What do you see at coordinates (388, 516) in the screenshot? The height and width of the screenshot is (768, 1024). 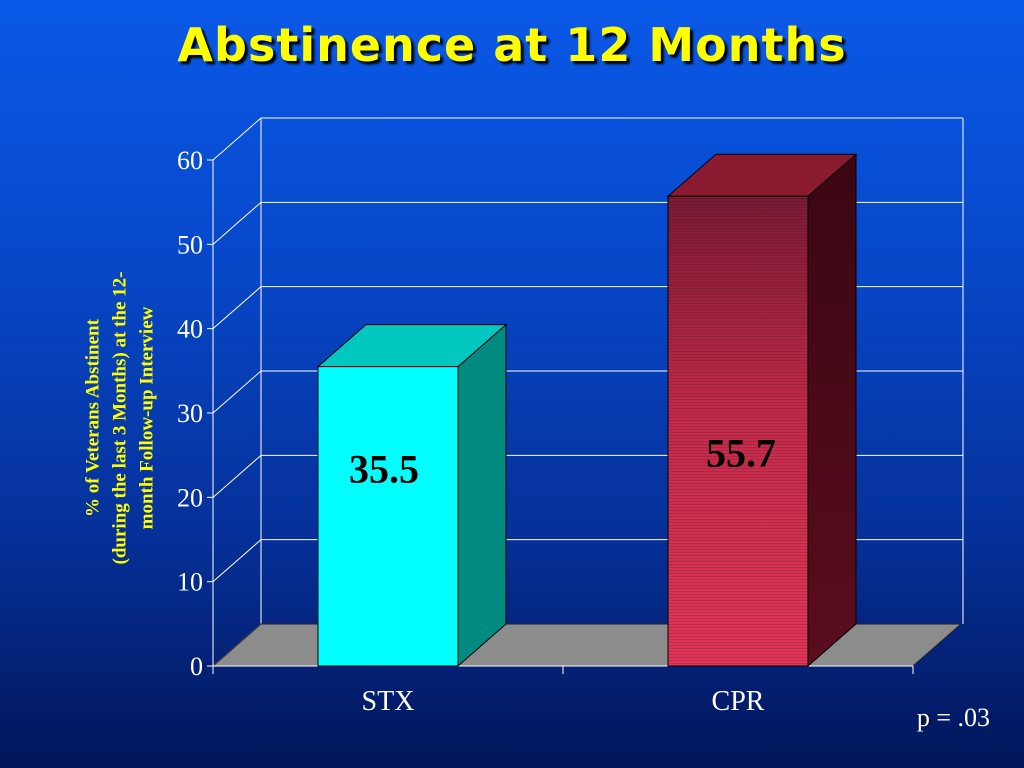 I see `bar-stx` at bounding box center [388, 516].